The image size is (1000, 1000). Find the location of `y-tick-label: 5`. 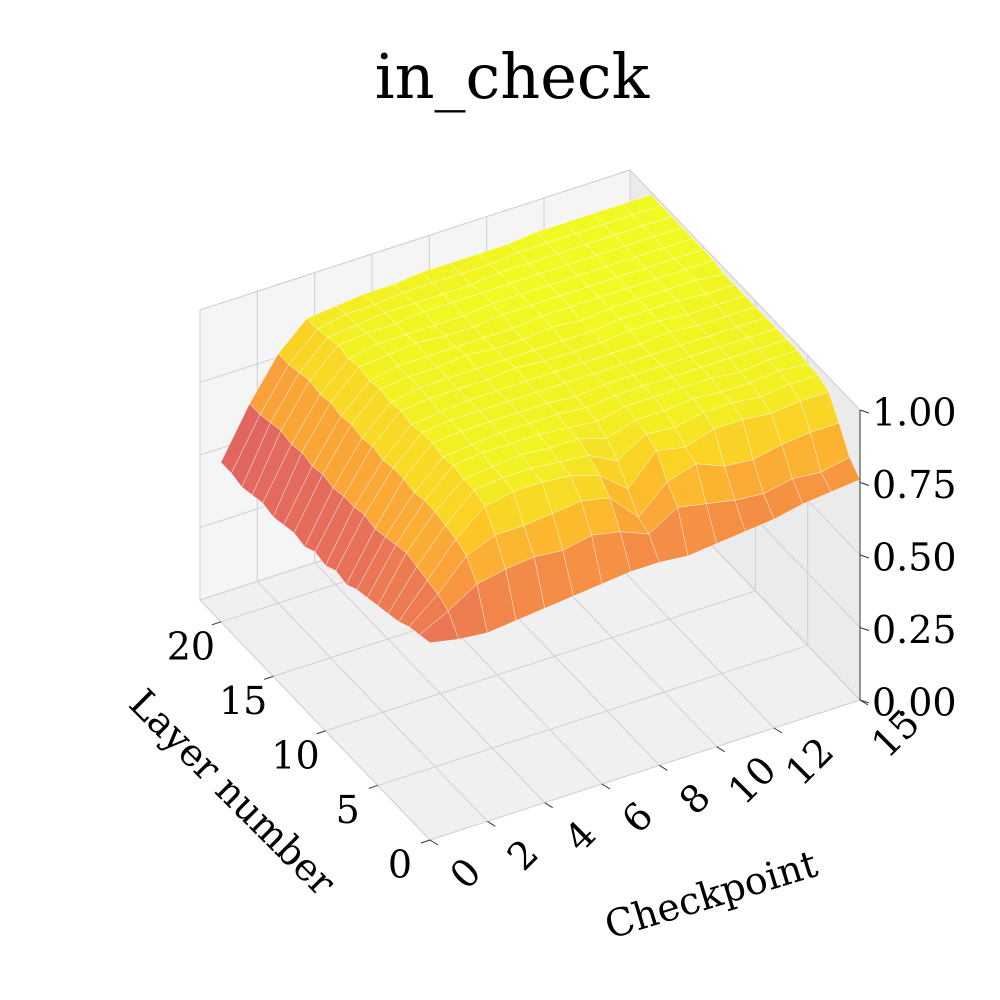

y-tick-label: 5 is located at coordinates (348, 810).